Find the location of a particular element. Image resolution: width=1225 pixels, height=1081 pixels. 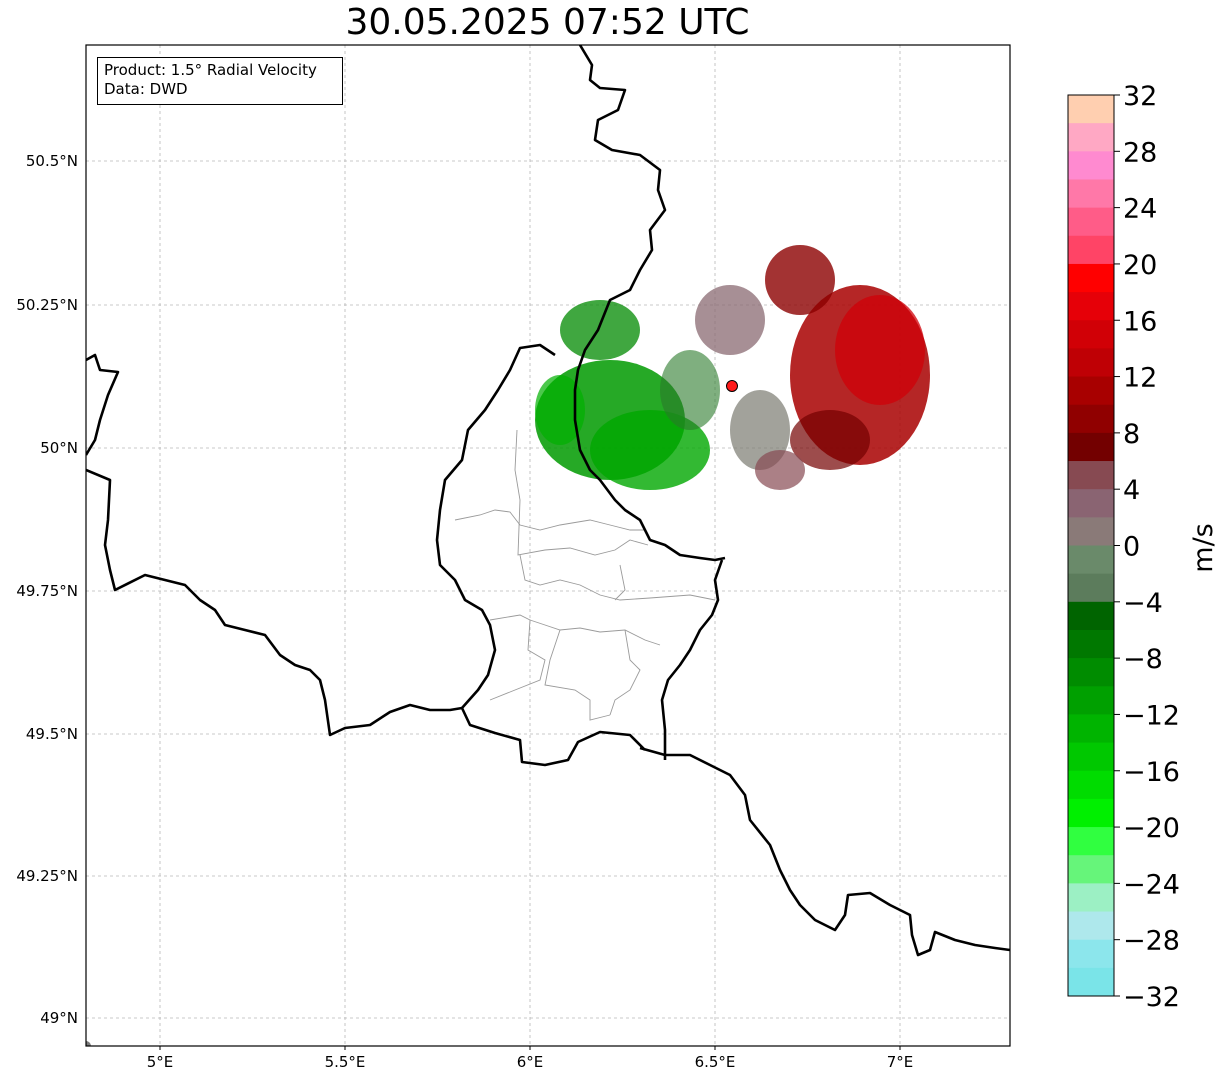

radar-site-marker is located at coordinates (732, 386).